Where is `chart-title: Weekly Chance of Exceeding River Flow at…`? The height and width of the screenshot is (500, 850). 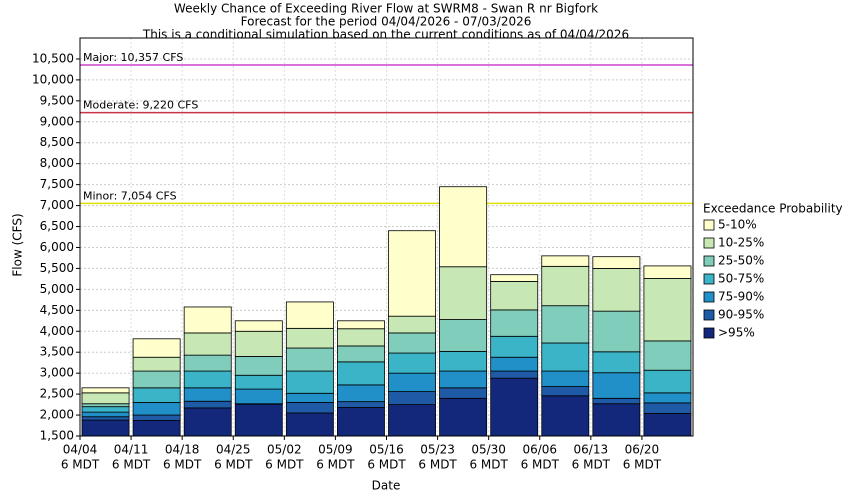 chart-title: Weekly Chance of Exceeding River Flow at… is located at coordinates (386, 9).